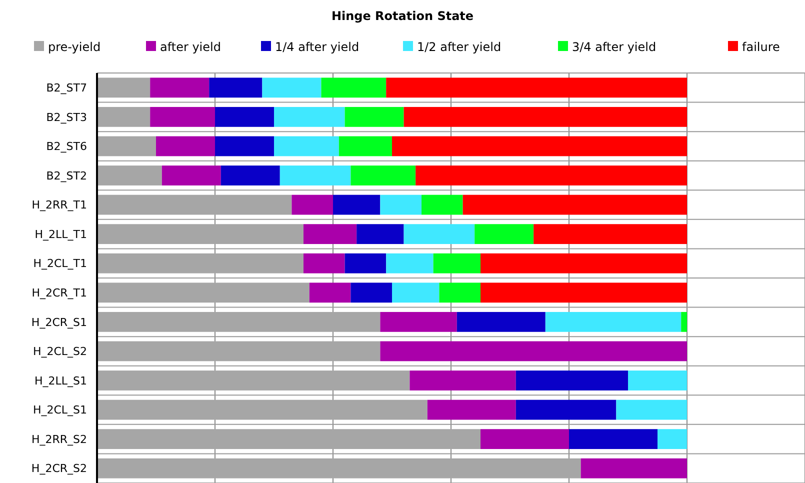  Describe the element at coordinates (60, 381) in the screenshot. I see `y-tick-label: H_2LL_S1` at that location.